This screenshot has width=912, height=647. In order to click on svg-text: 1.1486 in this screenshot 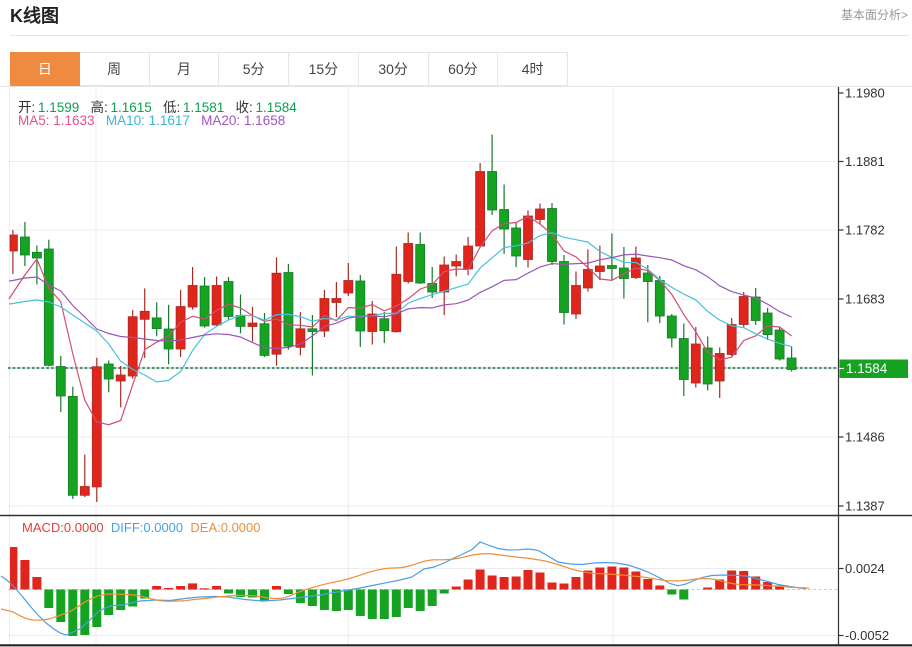, I will do `click(865, 437)`.